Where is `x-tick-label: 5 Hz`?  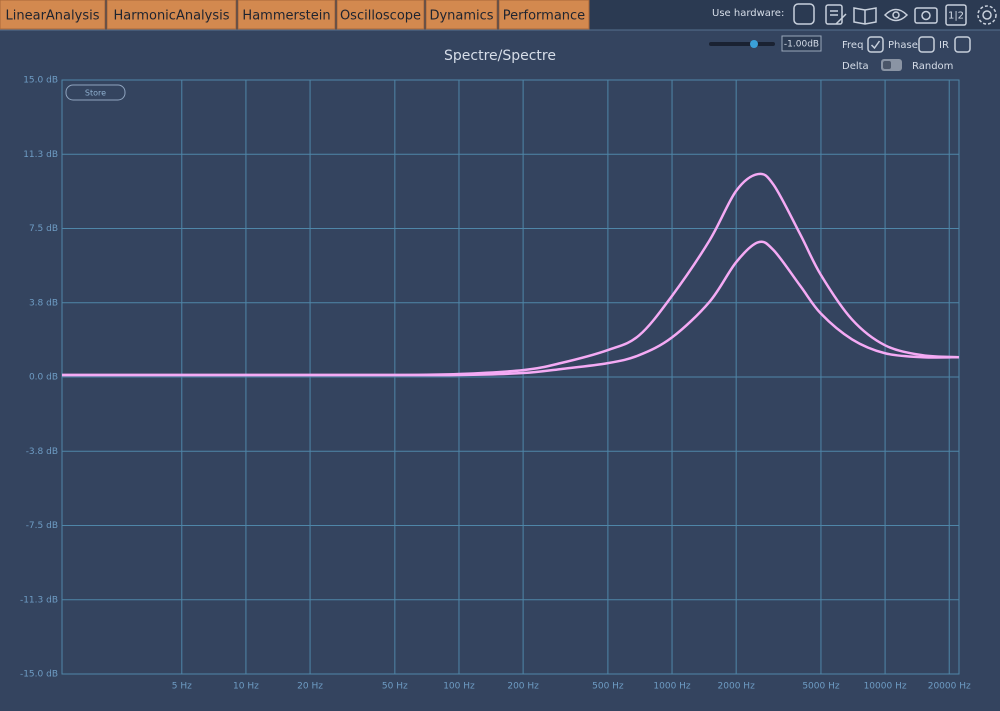
x-tick-label: 5 Hz is located at coordinates (182, 687).